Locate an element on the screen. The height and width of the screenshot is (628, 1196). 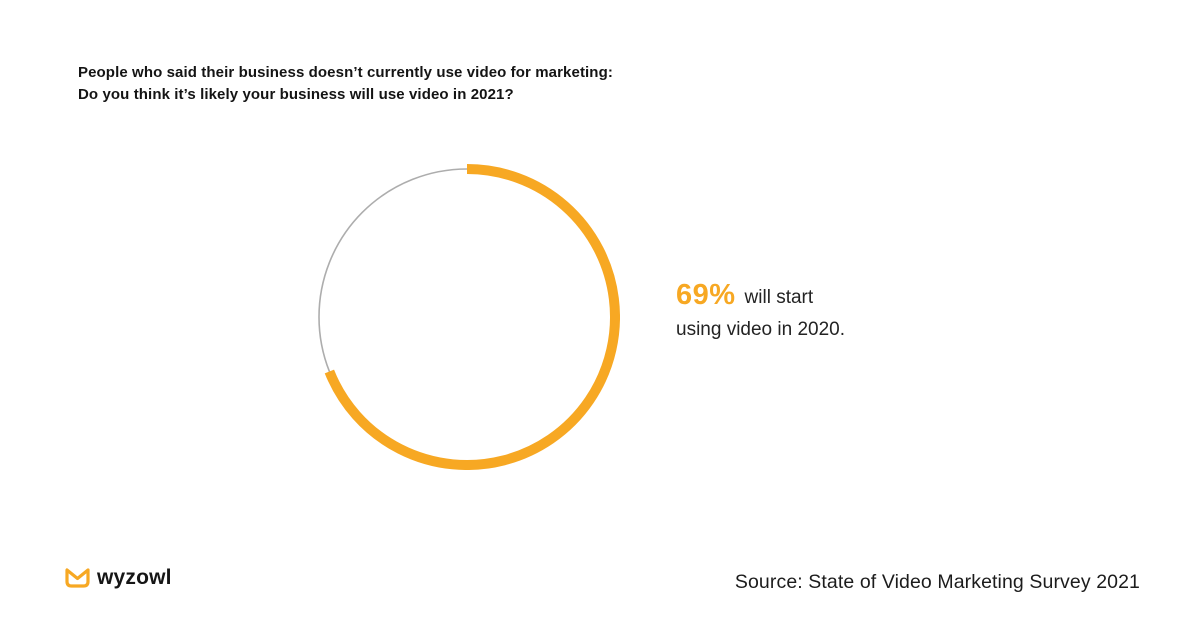
donut-highlight-arc is located at coordinates (472, 317).